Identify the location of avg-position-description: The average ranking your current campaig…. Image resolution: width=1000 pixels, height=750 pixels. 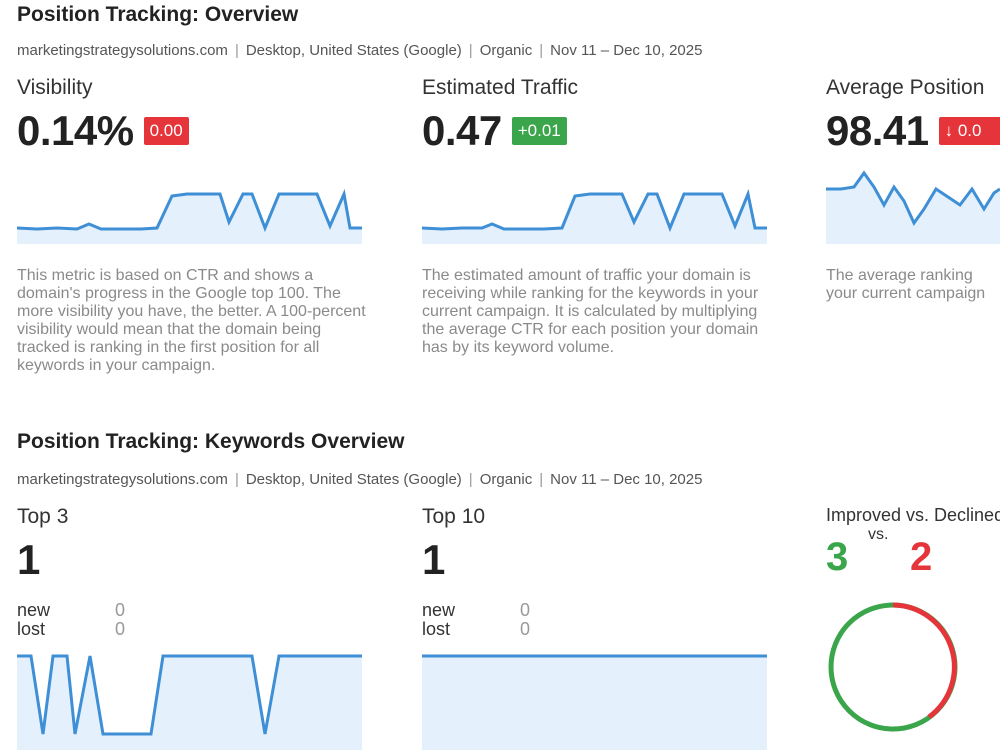
(906, 284).